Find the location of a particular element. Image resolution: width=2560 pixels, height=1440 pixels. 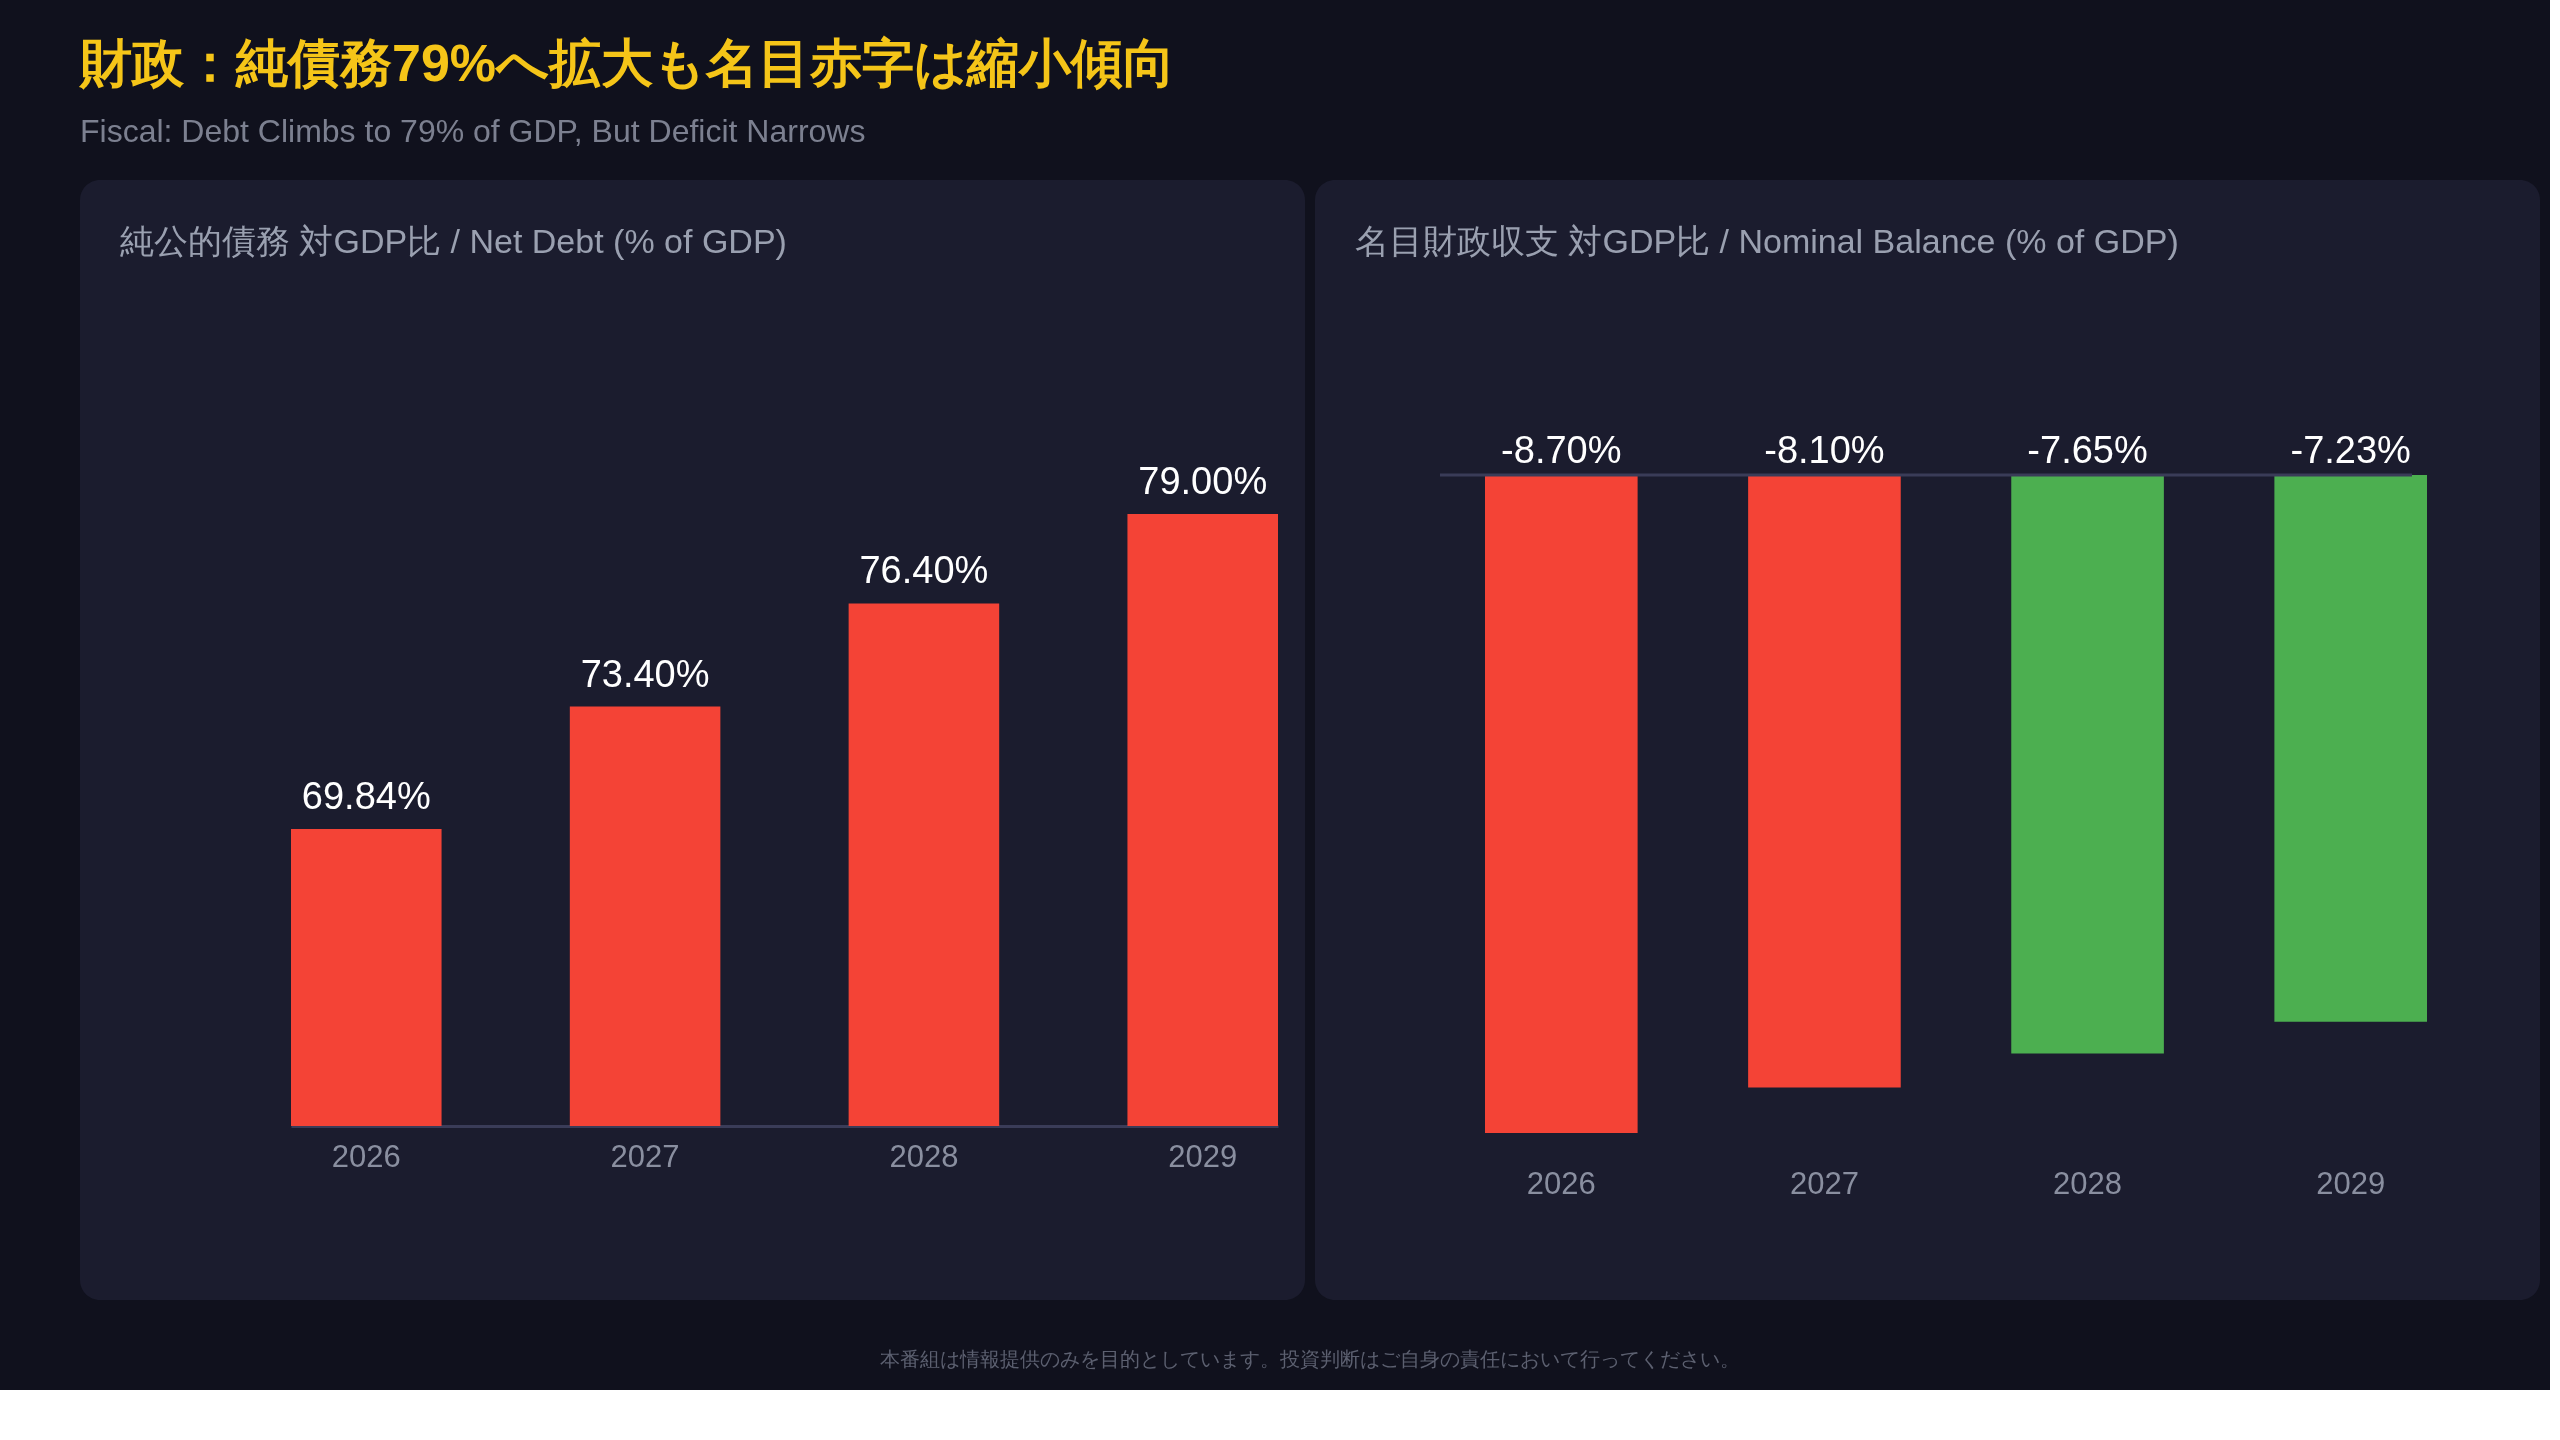

text: Fiscal: Debt Climbs to 79% of GDP, But Deficit Narrows is located at coordinates (473, 131).